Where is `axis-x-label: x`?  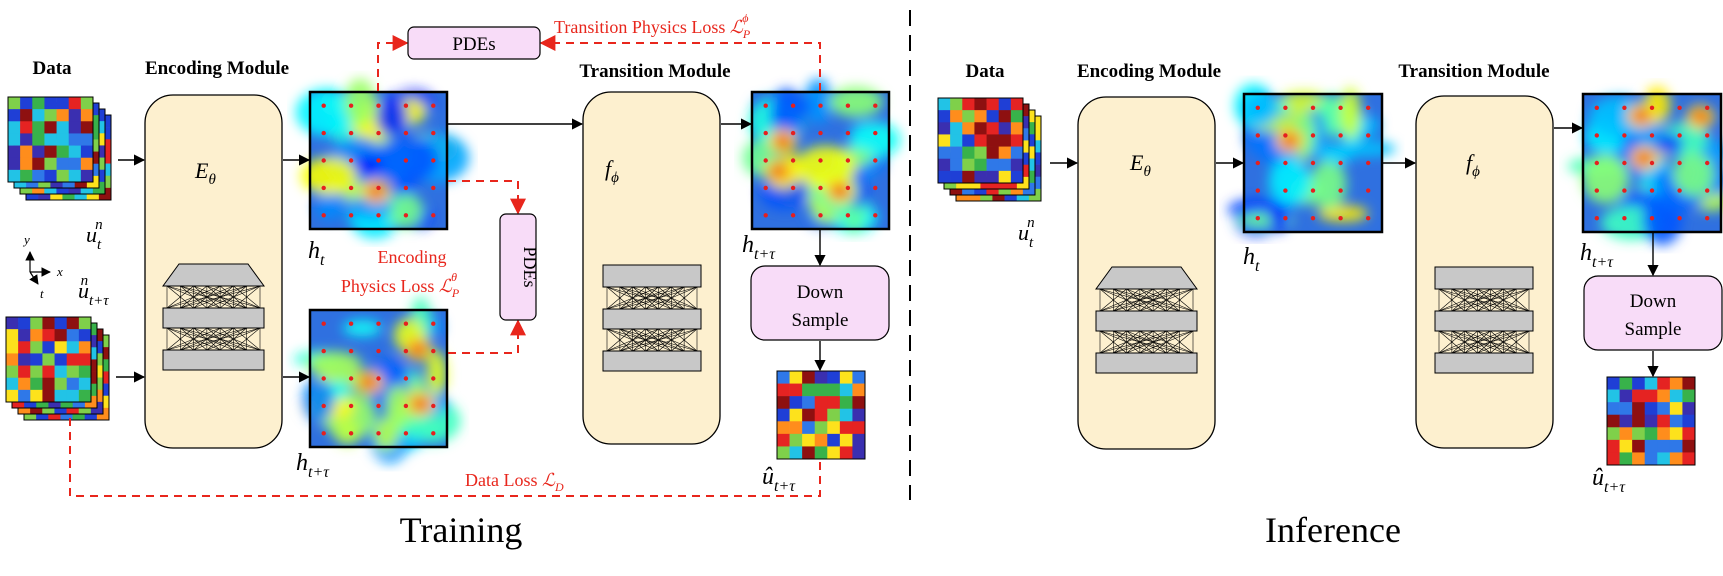 axis-x-label: x is located at coordinates (59, 271).